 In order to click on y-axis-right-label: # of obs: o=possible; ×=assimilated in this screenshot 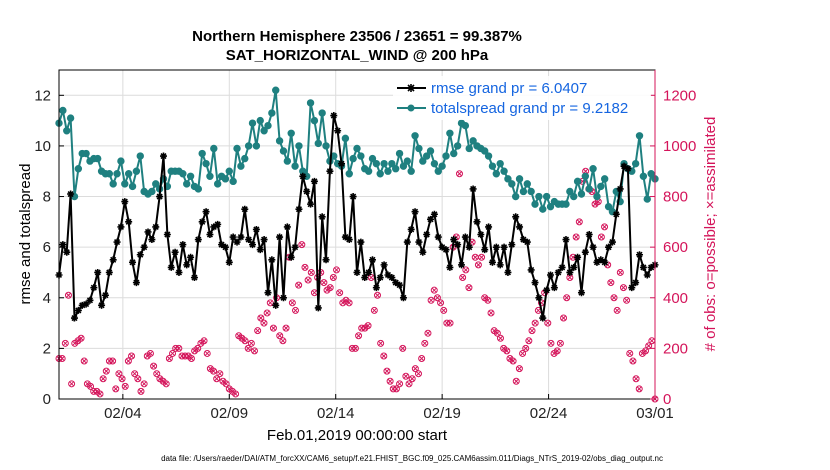, I will do `click(710, 234)`.